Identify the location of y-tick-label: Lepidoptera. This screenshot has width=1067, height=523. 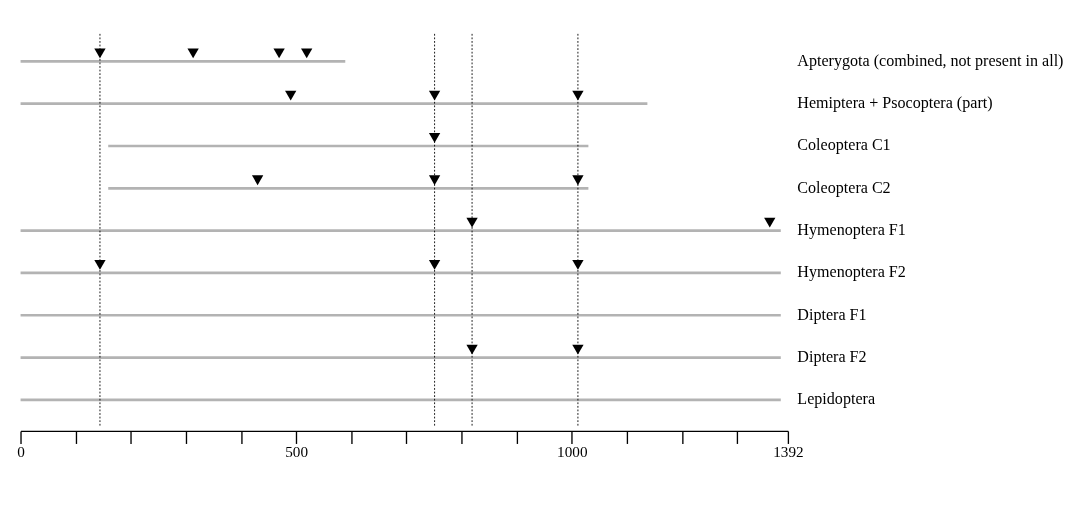
(836, 399).